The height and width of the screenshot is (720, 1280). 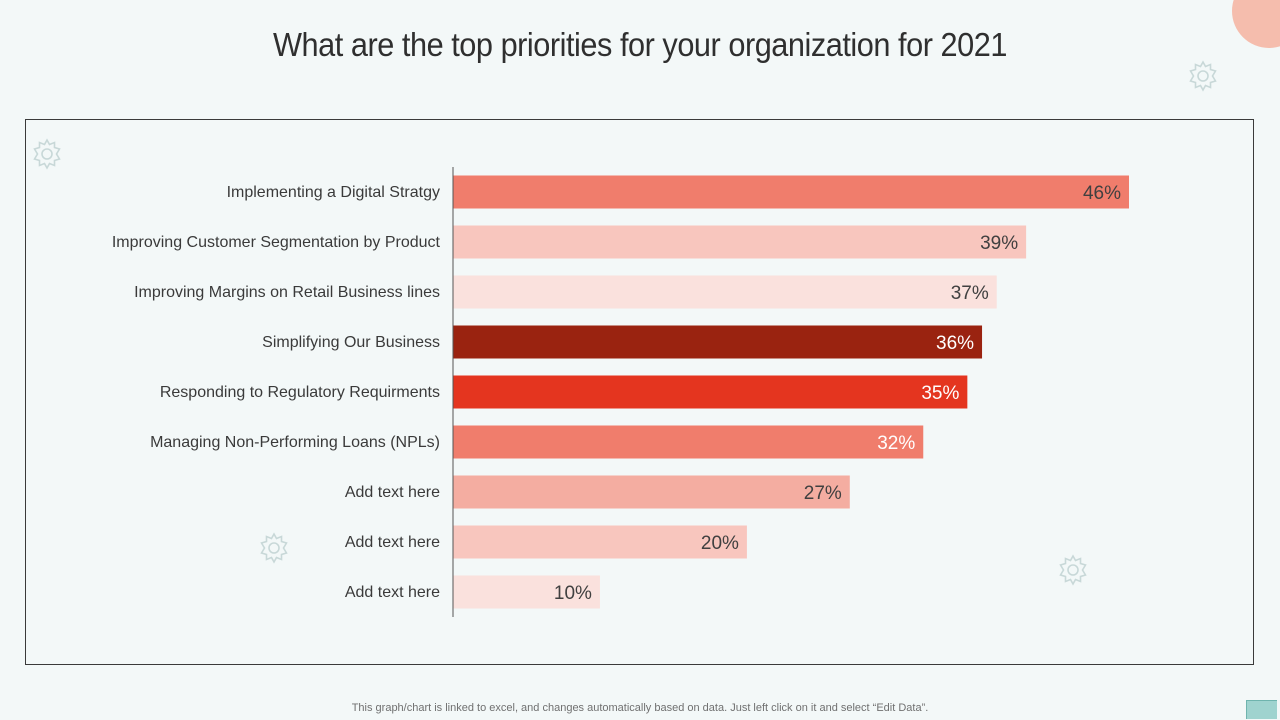 What do you see at coordinates (955, 343) in the screenshot?
I see `data-label: 36%` at bounding box center [955, 343].